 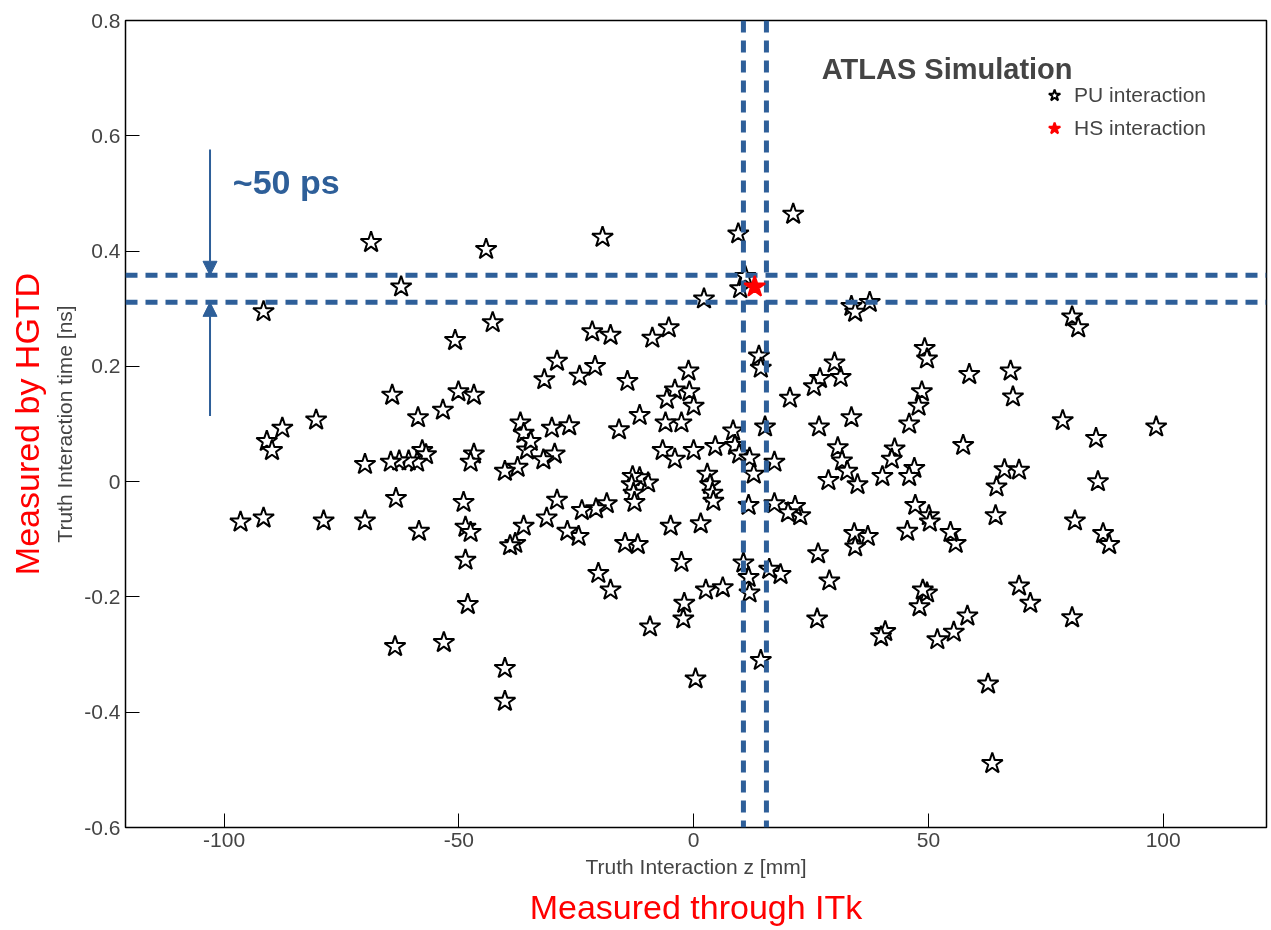 What do you see at coordinates (102, 827) in the screenshot?
I see `y-tick-label: -0.6` at bounding box center [102, 827].